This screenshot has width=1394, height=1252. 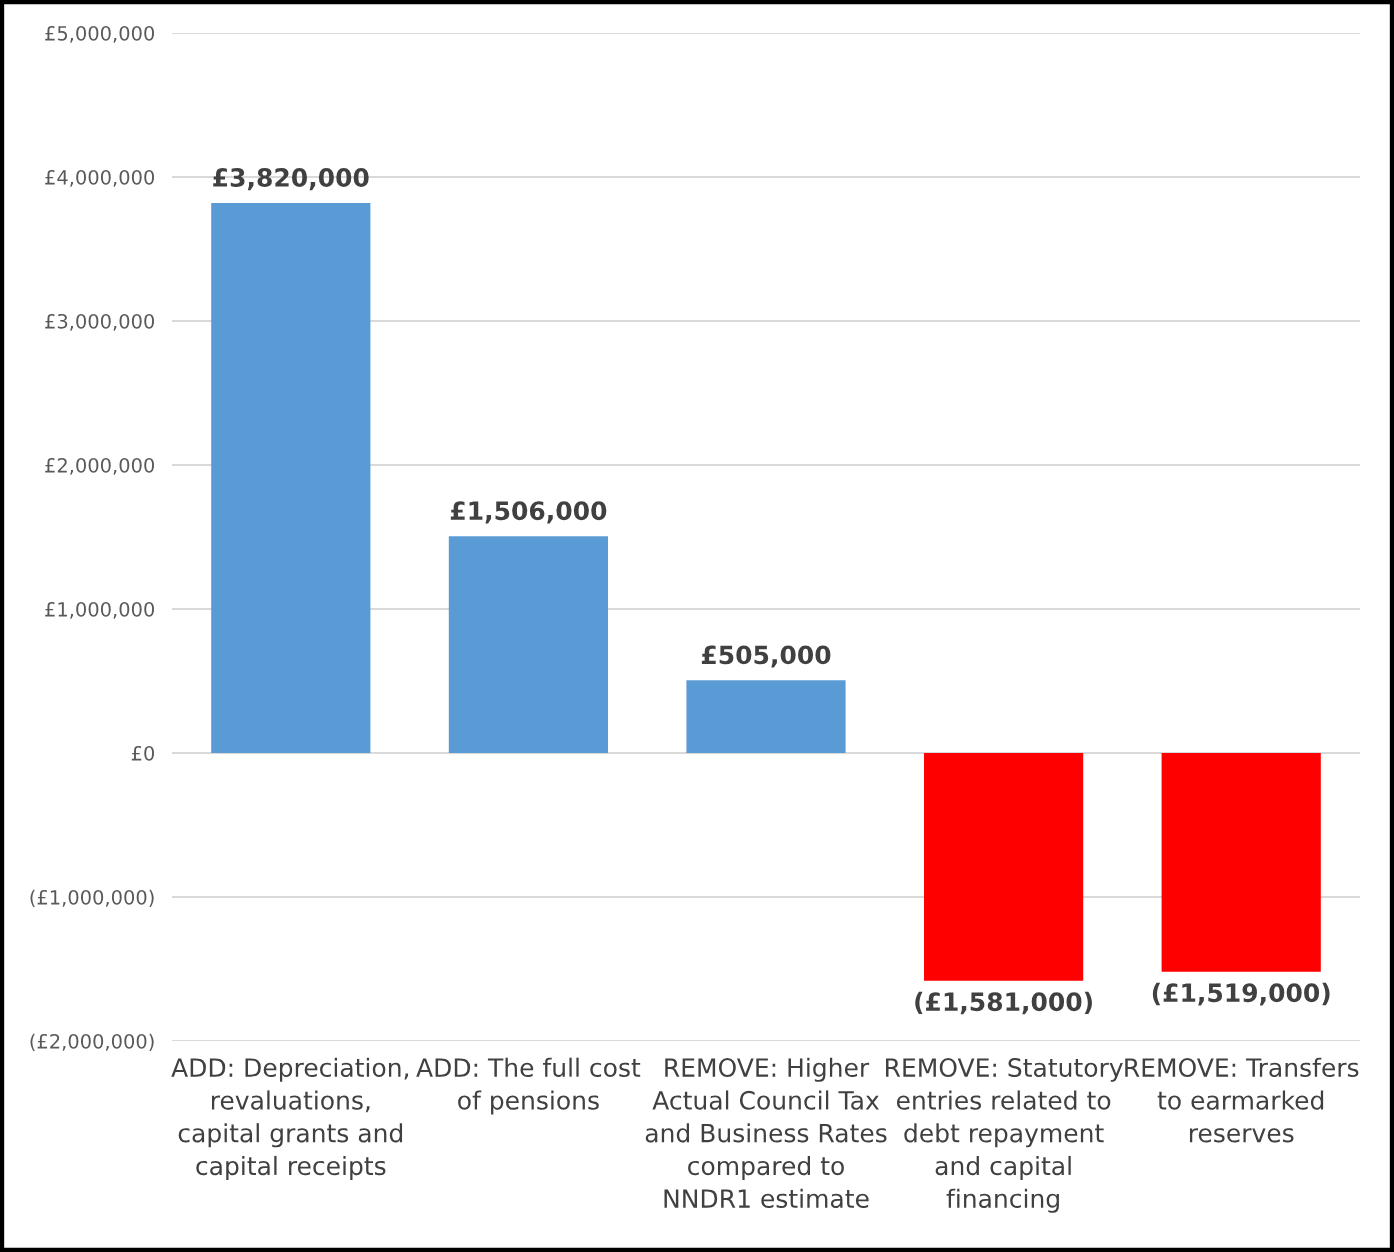 I want to click on data-label: £505,000, so click(x=766, y=656).